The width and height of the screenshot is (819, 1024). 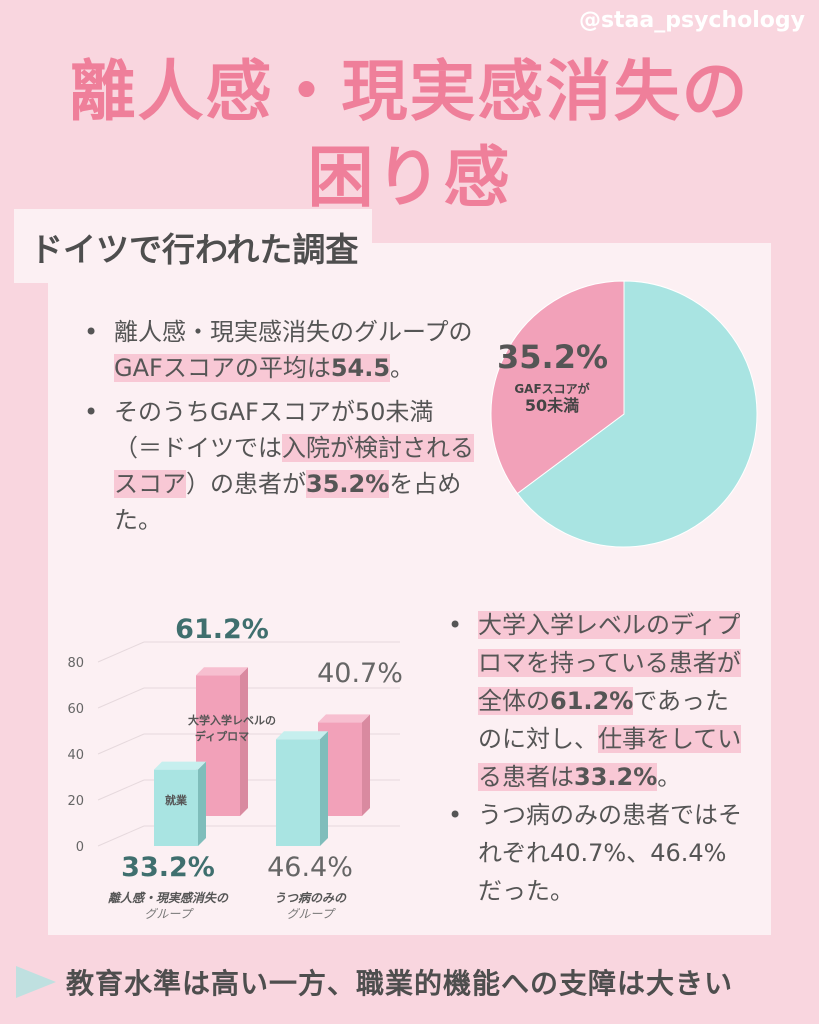 What do you see at coordinates (246, 484) in the screenshot?
I see `bullet-text-mid: ）の患者が` at bounding box center [246, 484].